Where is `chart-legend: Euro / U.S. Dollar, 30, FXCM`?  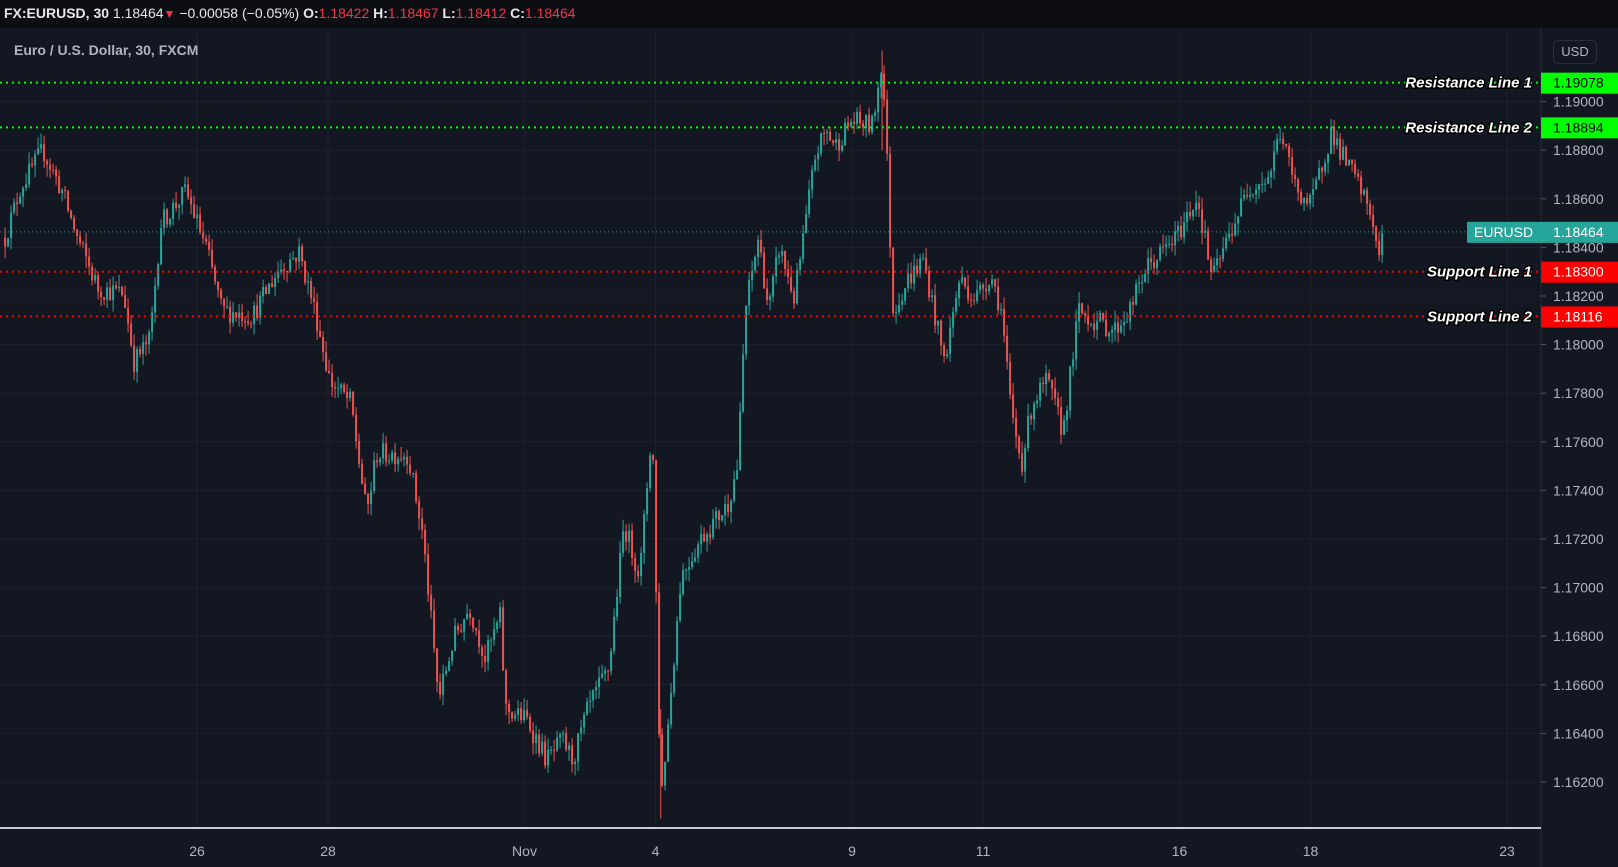 chart-legend: Euro / U.S. Dollar, 30, FXCM is located at coordinates (106, 50).